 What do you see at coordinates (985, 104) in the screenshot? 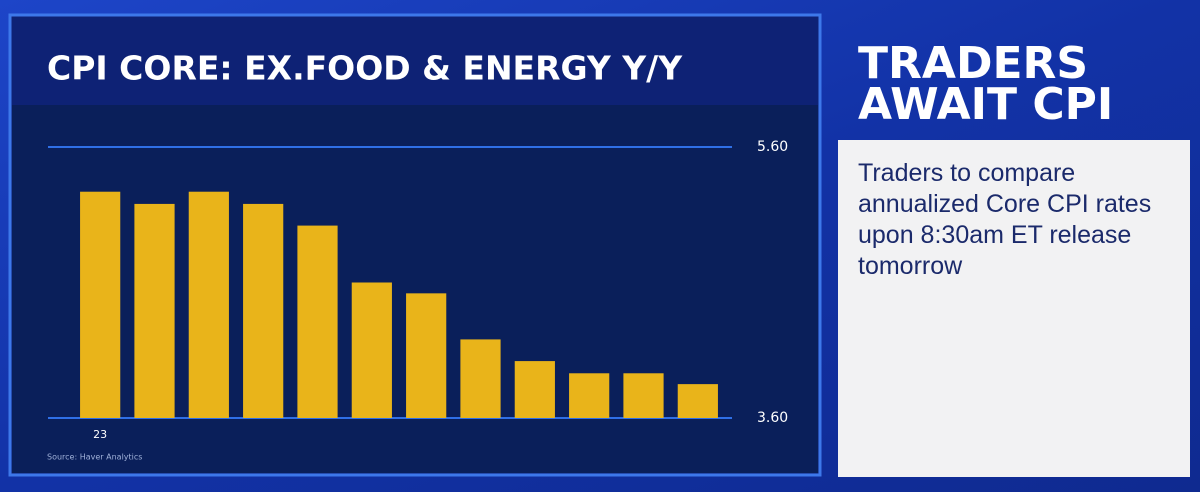
I see `headline: AWAIT CPI` at bounding box center [985, 104].